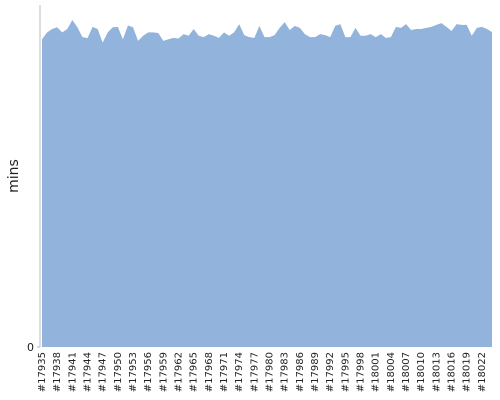 This screenshot has height=400, width=500. What do you see at coordinates (330, 372) in the screenshot?
I see `x-tick-label: #17992` at bounding box center [330, 372].